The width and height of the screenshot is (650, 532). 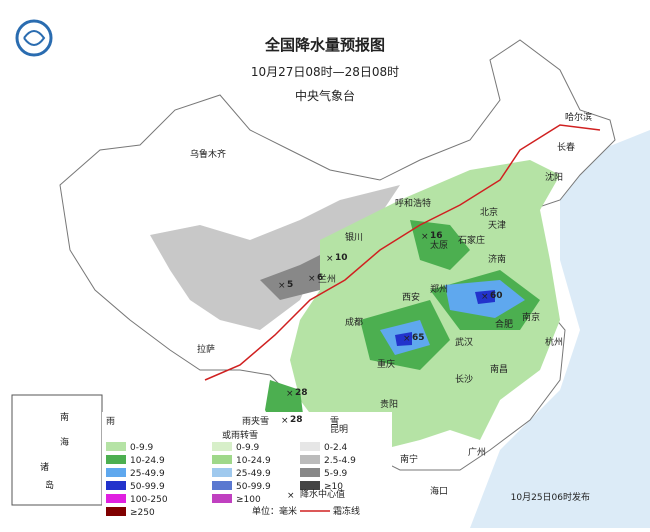 I want to click on city-label: 贵阳, so click(x=389, y=404).